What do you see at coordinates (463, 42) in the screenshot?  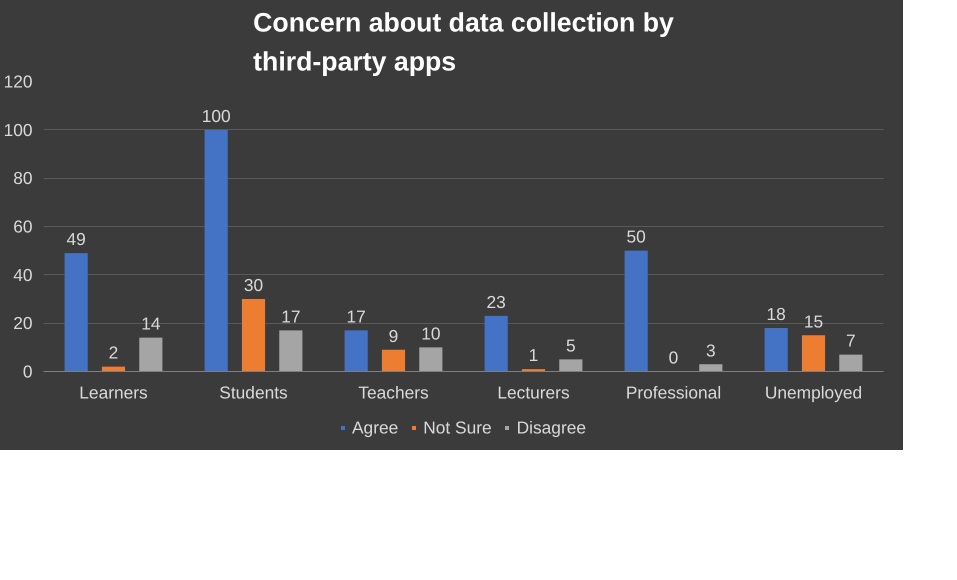 I see `chart-title: Concern about data collection by third-party apps` at bounding box center [463, 42].